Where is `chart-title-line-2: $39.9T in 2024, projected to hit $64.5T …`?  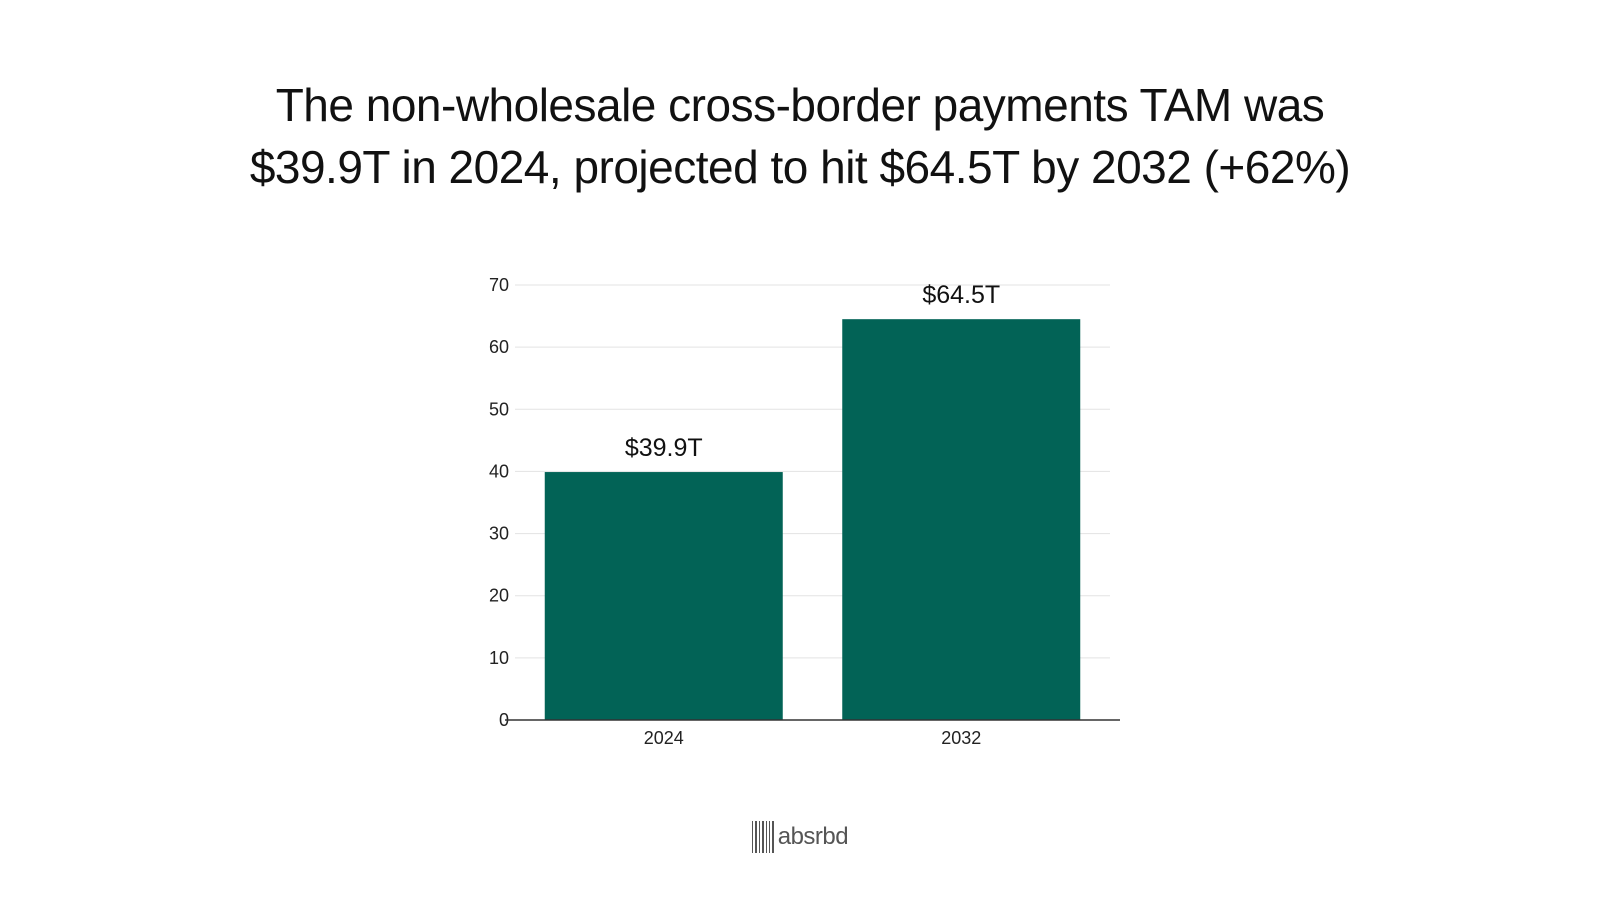 chart-title-line-2: $39.9T in 2024, projected to hit $64.5T … is located at coordinates (800, 167).